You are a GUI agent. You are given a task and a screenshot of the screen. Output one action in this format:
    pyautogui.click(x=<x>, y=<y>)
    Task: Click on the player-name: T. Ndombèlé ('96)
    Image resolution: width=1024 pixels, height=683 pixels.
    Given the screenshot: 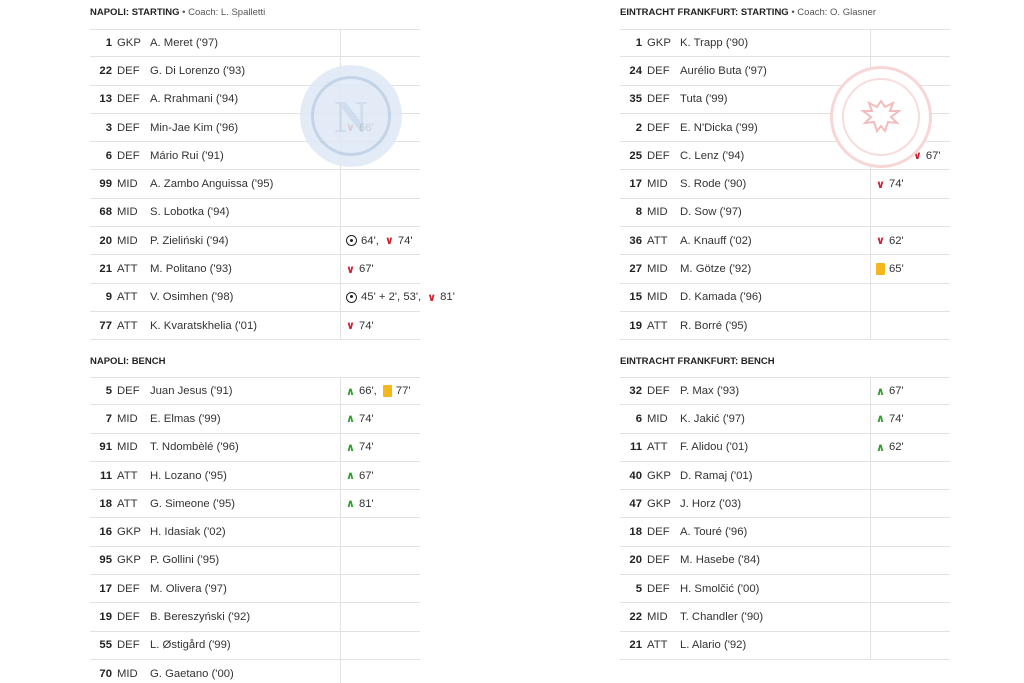 What is the action you would take?
    pyautogui.click(x=194, y=447)
    